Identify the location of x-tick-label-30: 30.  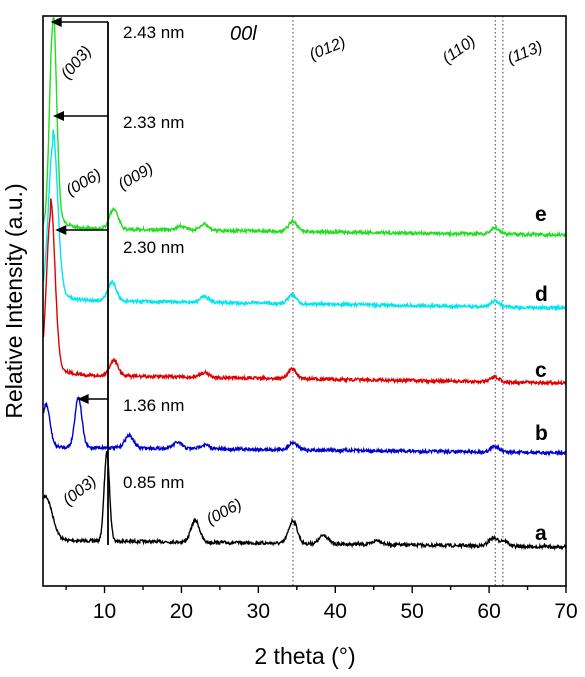
(258, 611).